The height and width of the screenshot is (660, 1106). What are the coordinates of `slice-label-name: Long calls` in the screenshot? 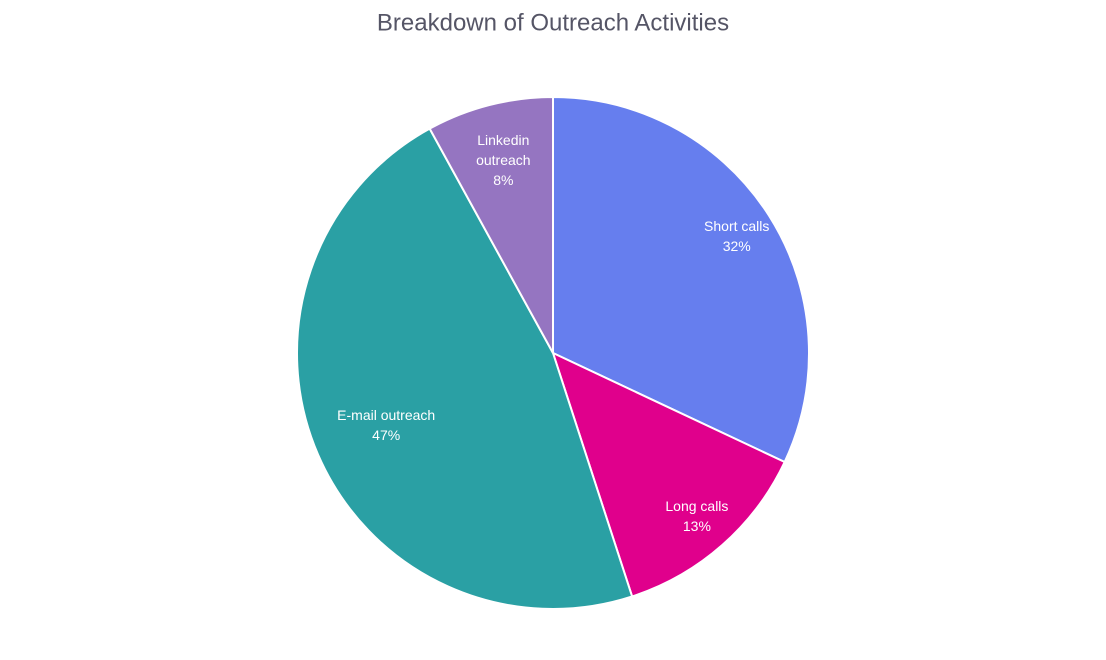 It's located at (697, 506).